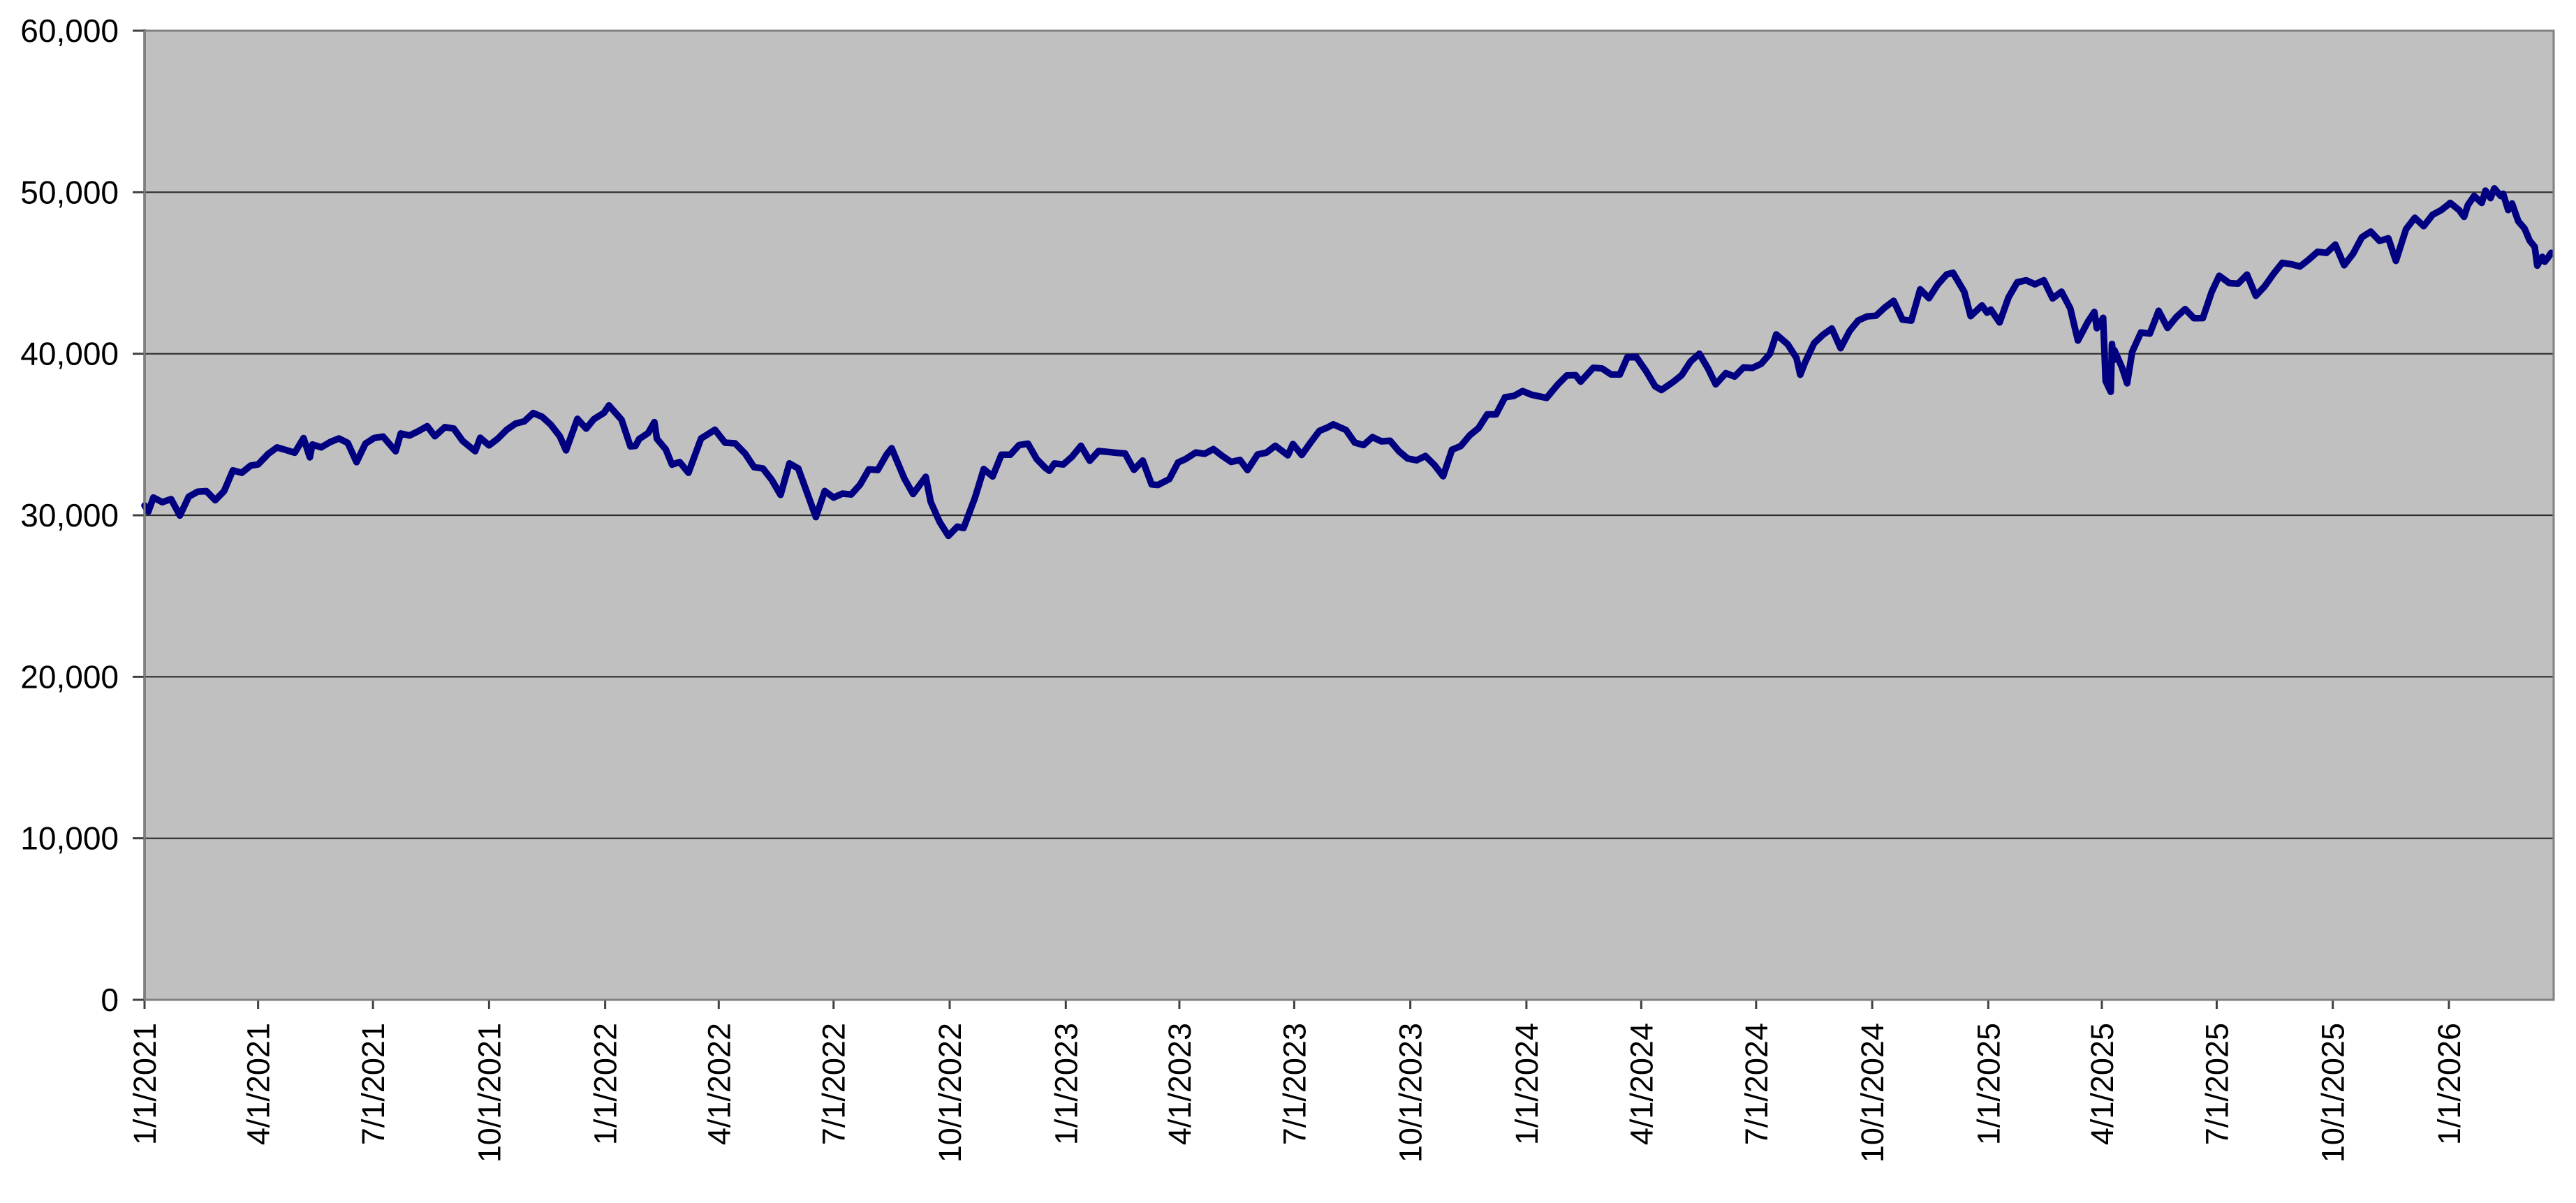 The height and width of the screenshot is (1203, 2576). What do you see at coordinates (69, 515) in the screenshot?
I see `y-axis-tick-label: 30,000` at bounding box center [69, 515].